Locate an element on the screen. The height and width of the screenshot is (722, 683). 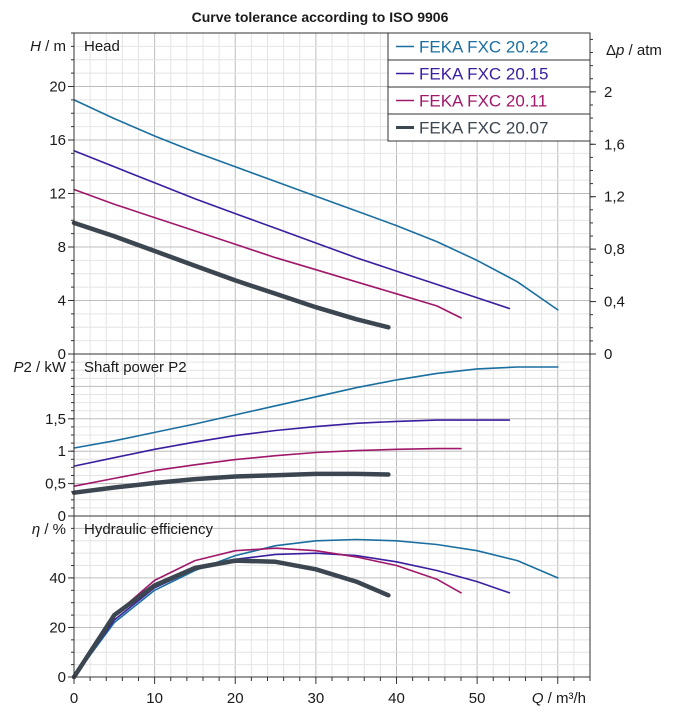
right-tick-label: 0 is located at coordinates (608, 354).